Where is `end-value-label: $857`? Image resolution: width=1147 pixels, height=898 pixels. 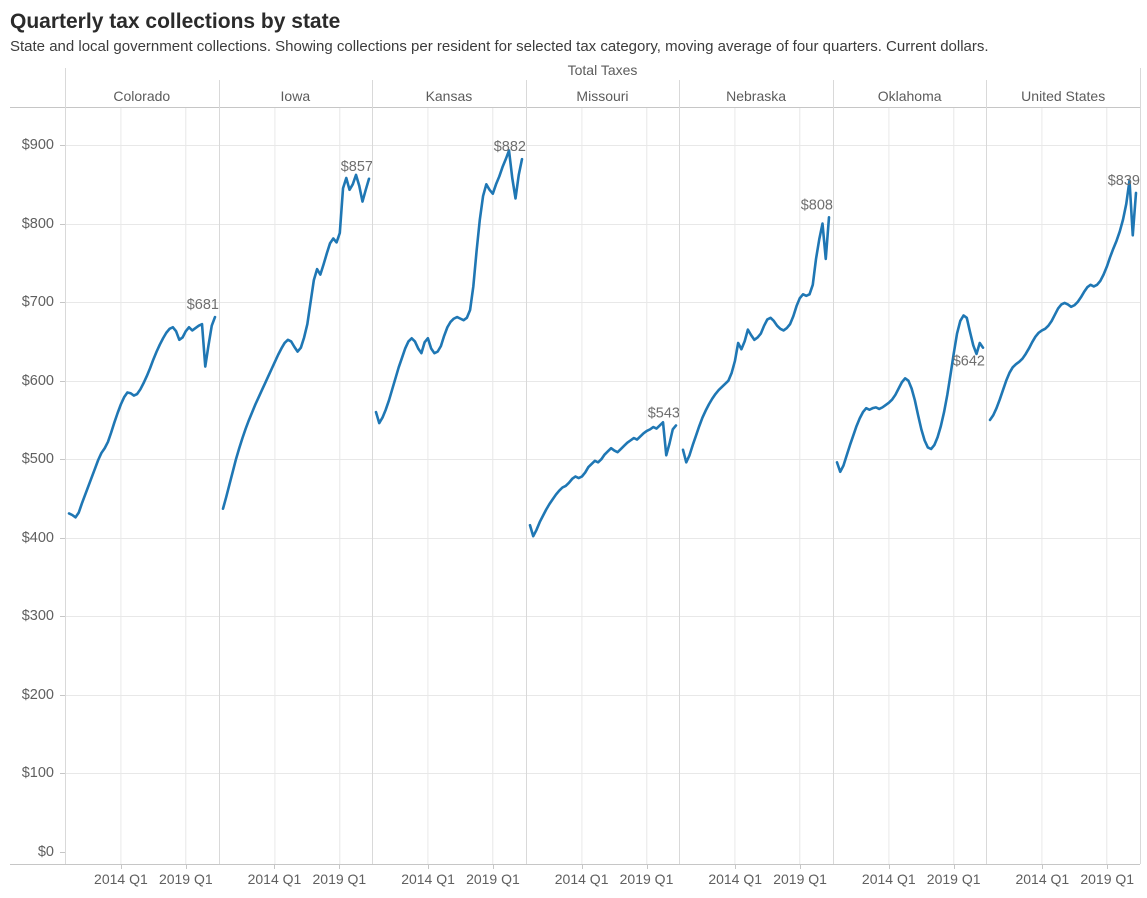 end-value-label: $857 is located at coordinates (356, 167).